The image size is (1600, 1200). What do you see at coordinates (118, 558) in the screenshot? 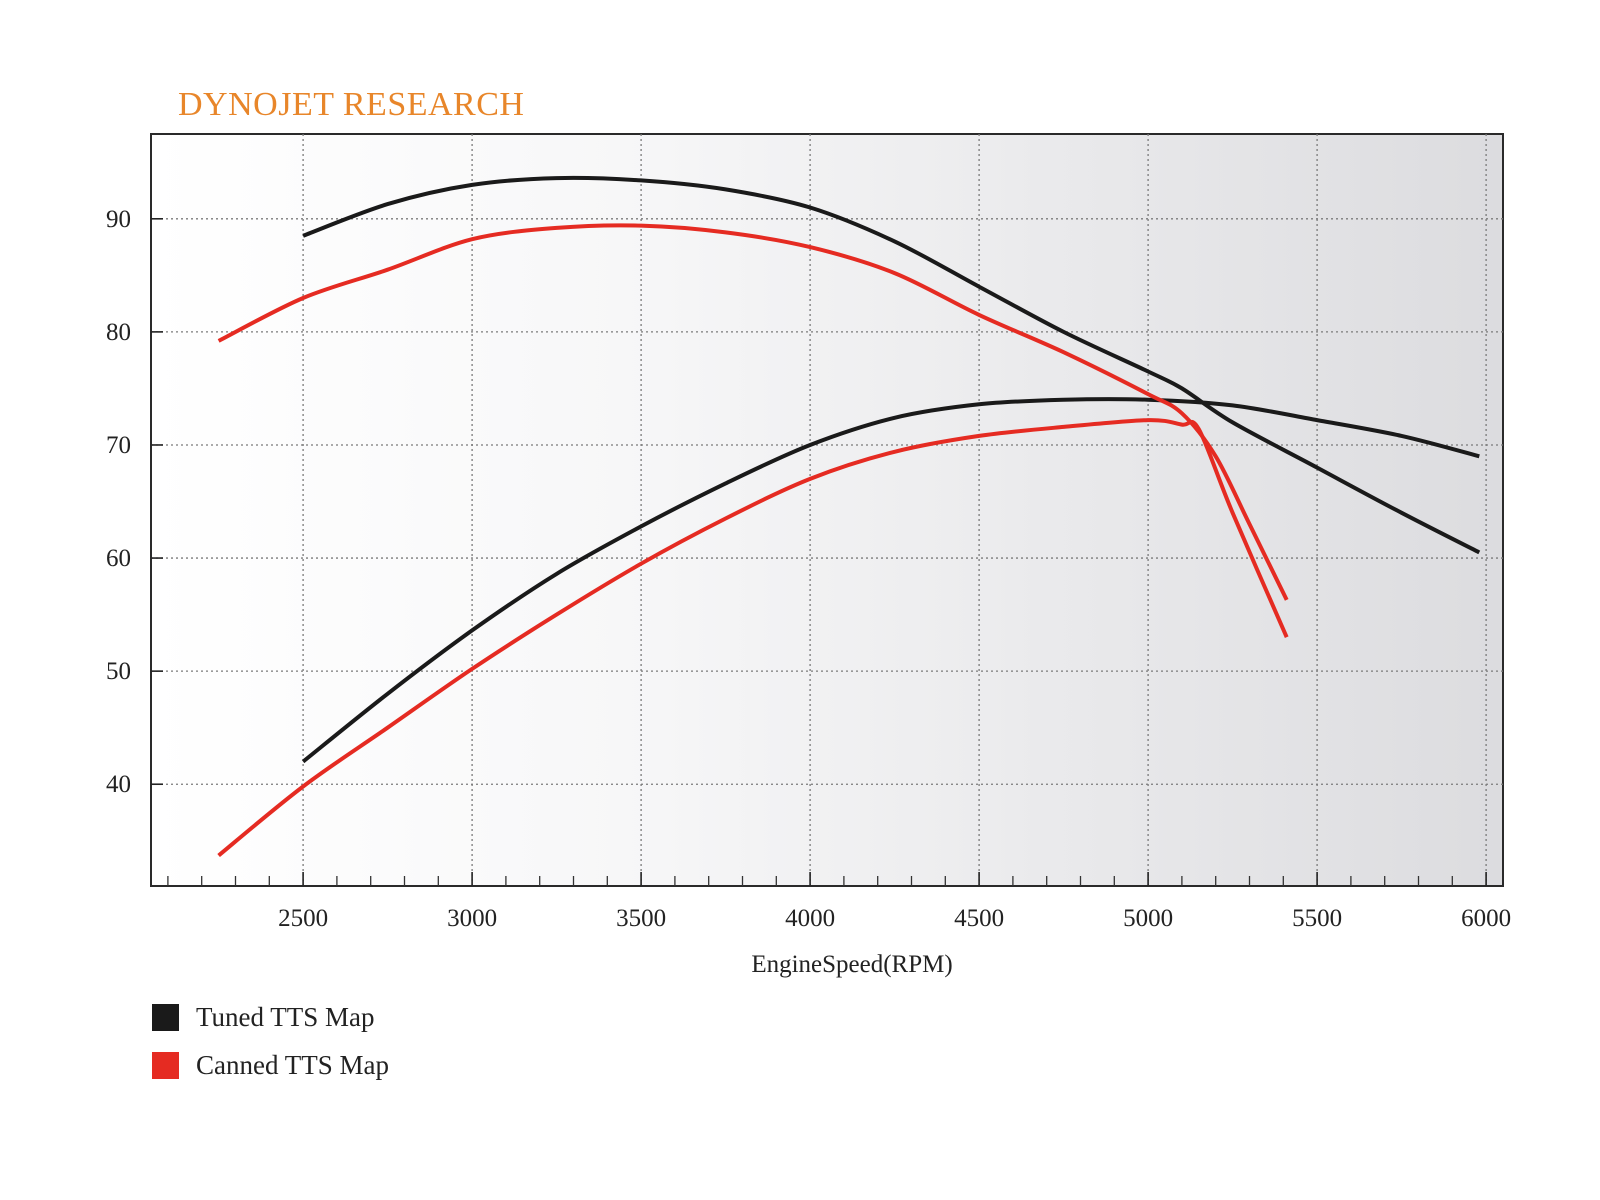
I see `y-tick-label: 60` at bounding box center [118, 558].